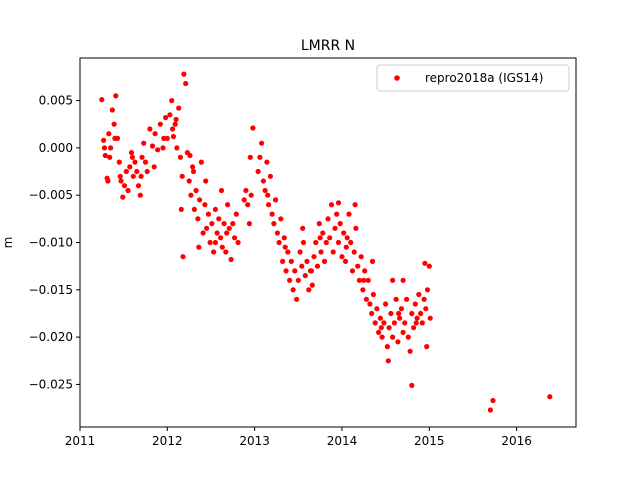 This screenshot has width=640, height=480. I want to click on legend: repro2018a (IGS14), so click(473, 78).